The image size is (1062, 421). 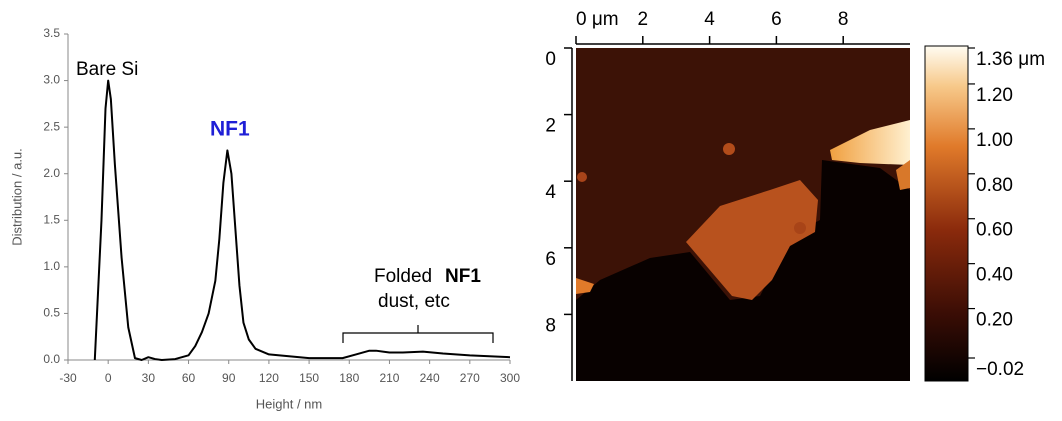 I want to click on y-tick-label: 4, so click(x=550, y=192).